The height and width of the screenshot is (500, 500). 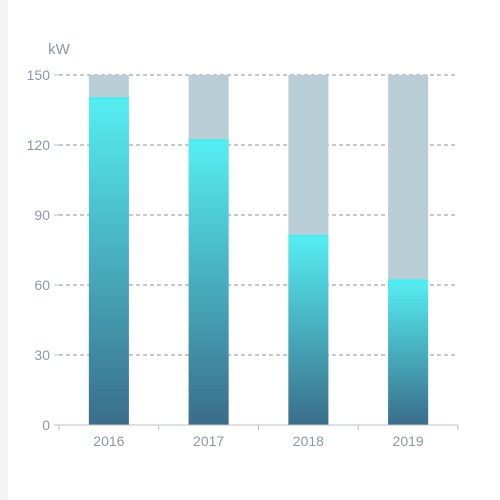 I want to click on y-tick-label: 90, so click(x=42, y=215).